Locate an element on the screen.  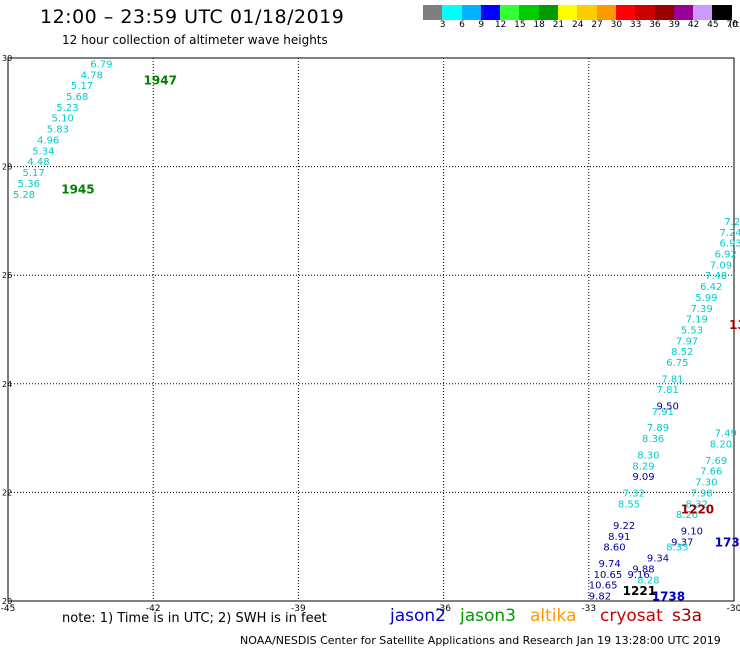
wave-height-value: 8.28 is located at coordinates (648, 580).